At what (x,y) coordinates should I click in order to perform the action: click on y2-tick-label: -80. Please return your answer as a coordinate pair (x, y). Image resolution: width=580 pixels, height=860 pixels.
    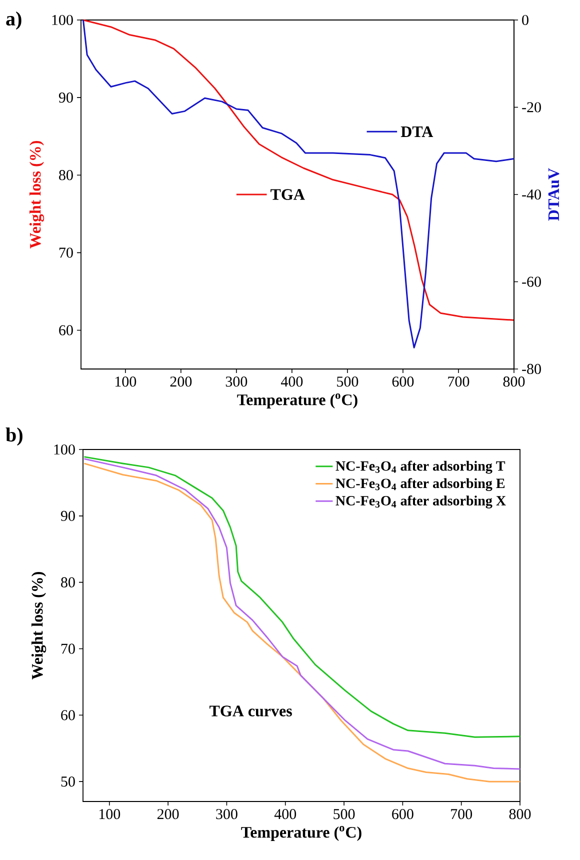
    Looking at the image, I should click on (531, 369).